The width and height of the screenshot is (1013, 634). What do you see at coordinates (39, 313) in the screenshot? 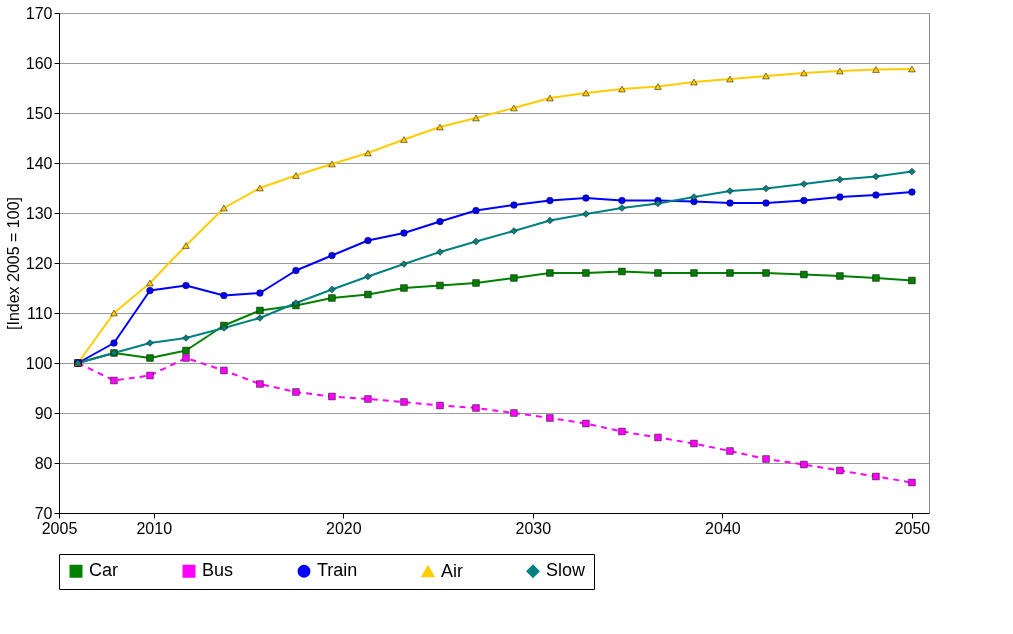
I see `y-tick-label: 110` at bounding box center [39, 313].